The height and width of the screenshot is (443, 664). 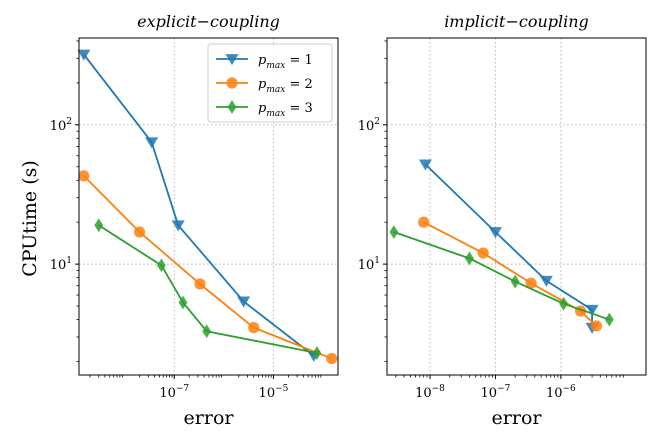 I want to click on y-axis-label: CPUtime (s), so click(x=30, y=218).